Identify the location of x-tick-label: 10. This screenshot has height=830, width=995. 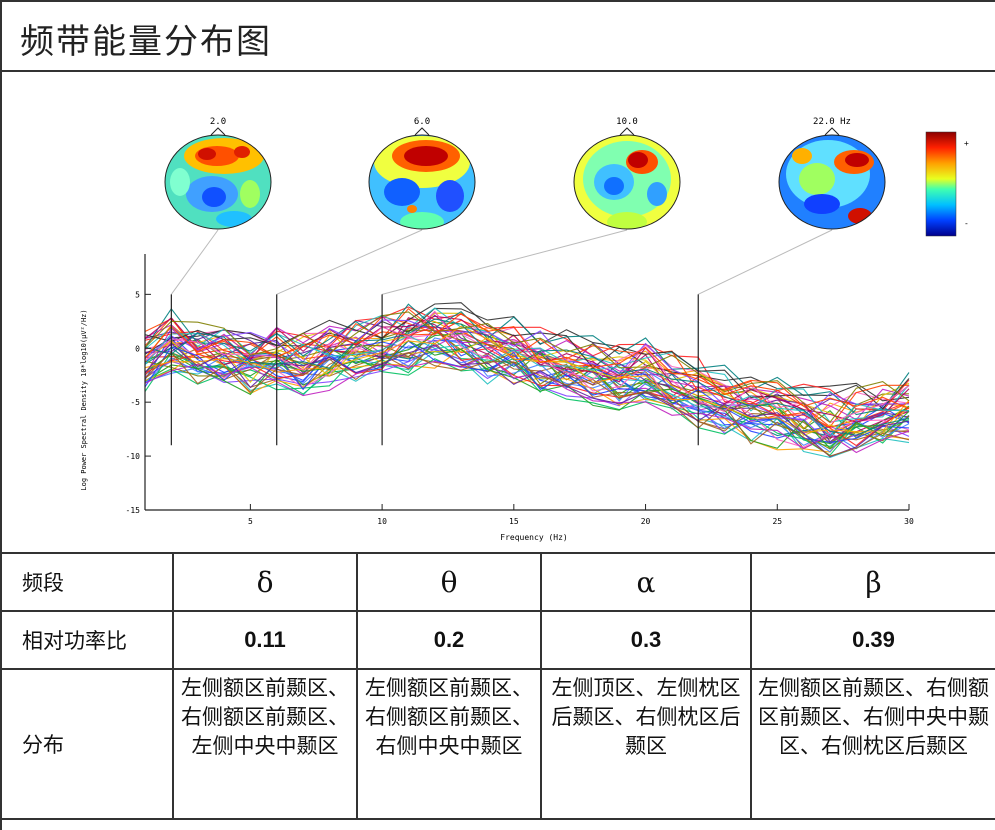
(382, 521).